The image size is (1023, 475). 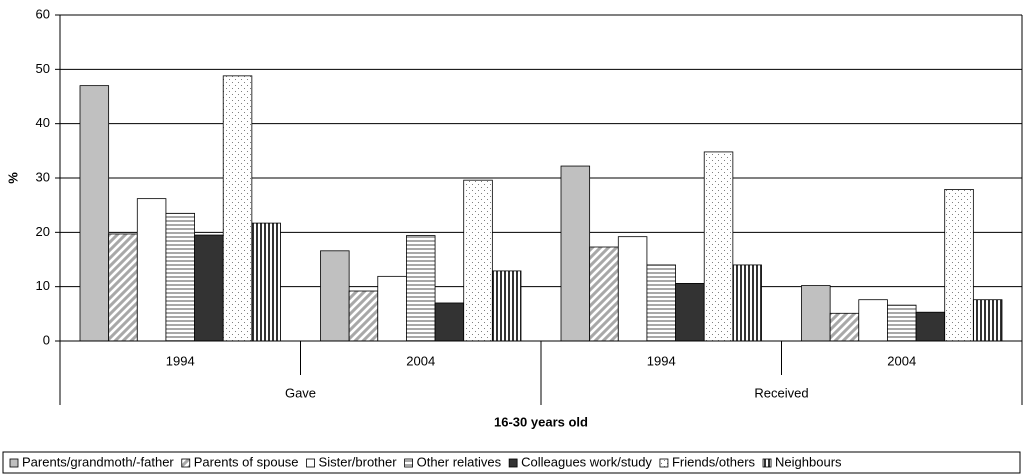 What do you see at coordinates (43, 13) in the screenshot?
I see `y-tick-label: 60` at bounding box center [43, 13].